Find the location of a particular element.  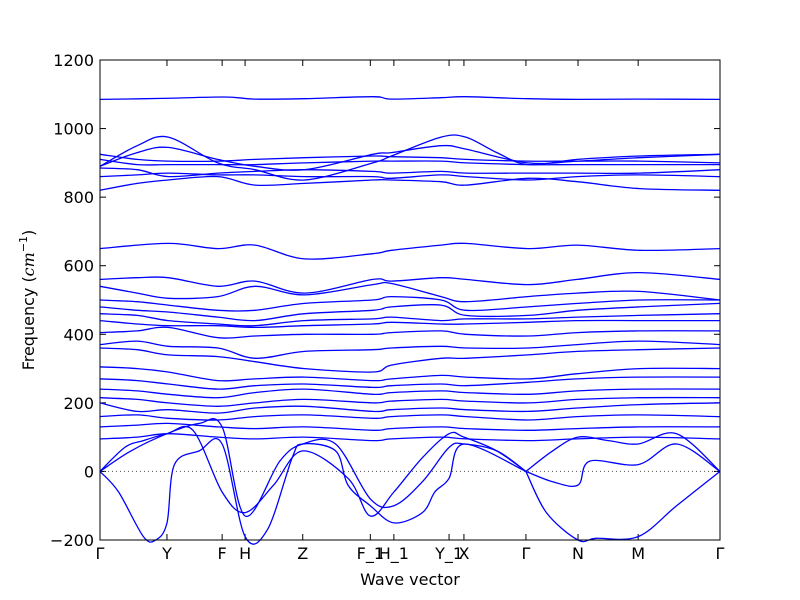

y-tick-label: 400 is located at coordinates (78, 334).